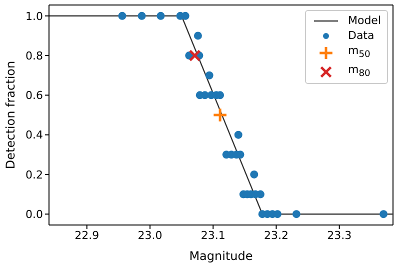 Image resolution: width=400 pixels, height=266 pixels. I want to click on x-tick-label: 22.9, so click(87, 235).